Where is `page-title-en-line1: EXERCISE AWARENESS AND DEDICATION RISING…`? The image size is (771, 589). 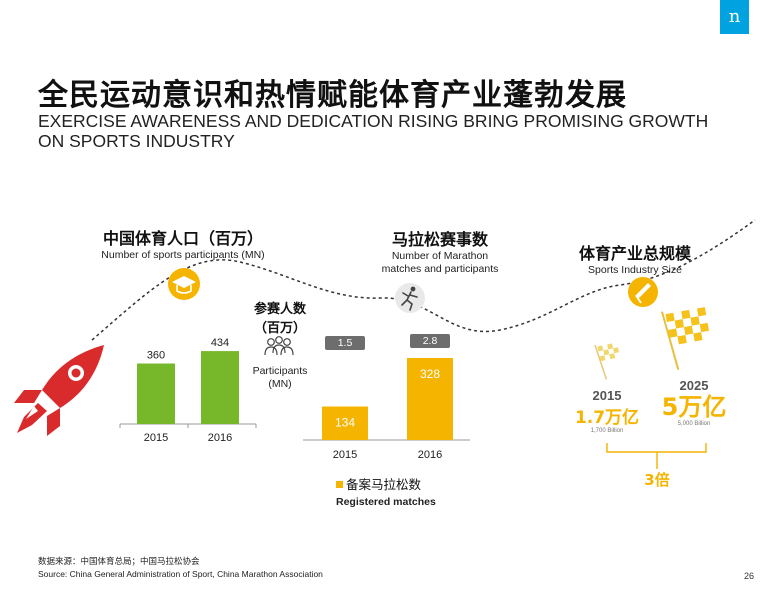 page-title-en-line1: EXERCISE AWARENESS AND DEDICATION RISING… is located at coordinates (373, 121).